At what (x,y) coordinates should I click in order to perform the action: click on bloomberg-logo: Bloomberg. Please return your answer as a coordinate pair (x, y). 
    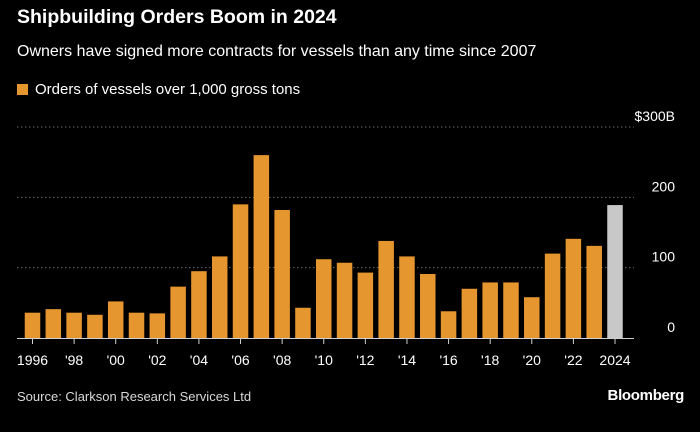
    Looking at the image, I should click on (646, 395).